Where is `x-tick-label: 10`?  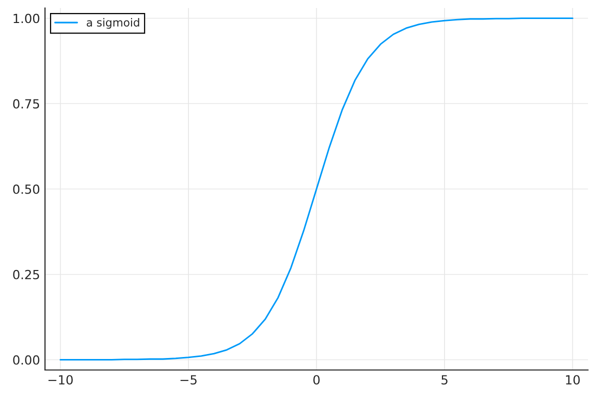
x-tick-label: 10 is located at coordinates (573, 380).